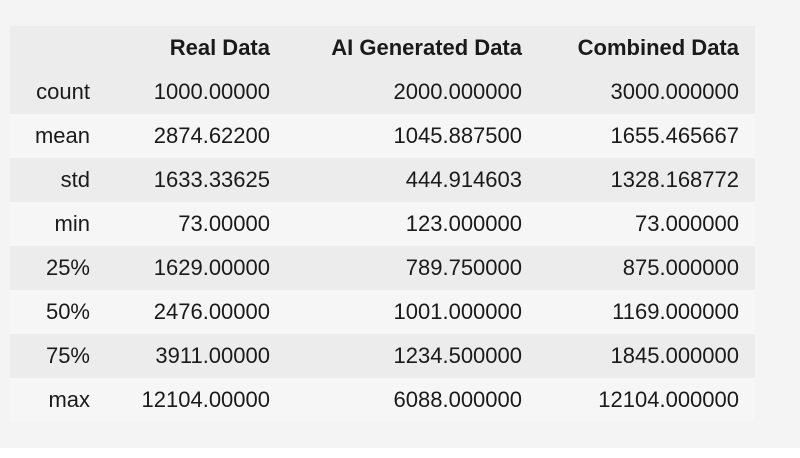 The height and width of the screenshot is (458, 800). What do you see at coordinates (196, 268) in the screenshot?
I see `table-cell: 1629.00000` at bounding box center [196, 268].